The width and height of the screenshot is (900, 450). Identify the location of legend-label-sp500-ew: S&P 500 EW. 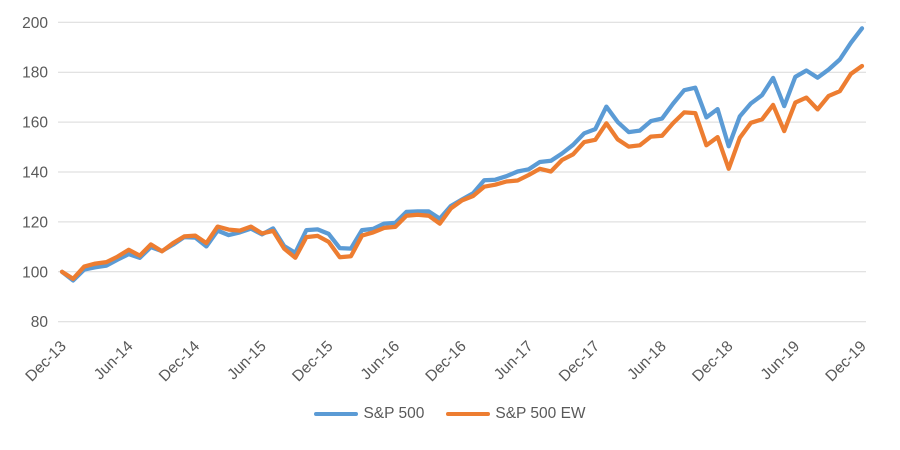
(540, 413).